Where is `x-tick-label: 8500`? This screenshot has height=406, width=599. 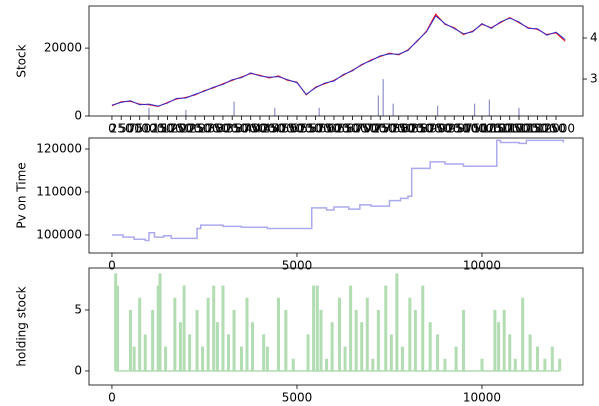 x-tick-label: 8500 is located at coordinates (426, 129).